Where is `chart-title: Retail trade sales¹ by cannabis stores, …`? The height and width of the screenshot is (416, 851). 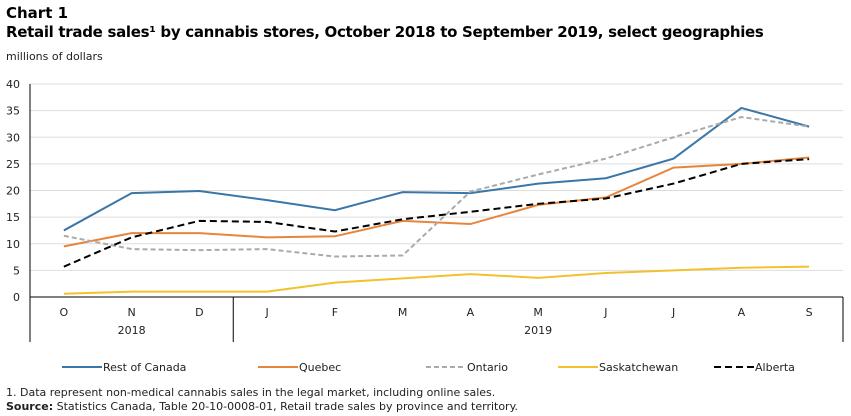 chart-title: Retail trade sales¹ by cannabis stores, … is located at coordinates (385, 32).